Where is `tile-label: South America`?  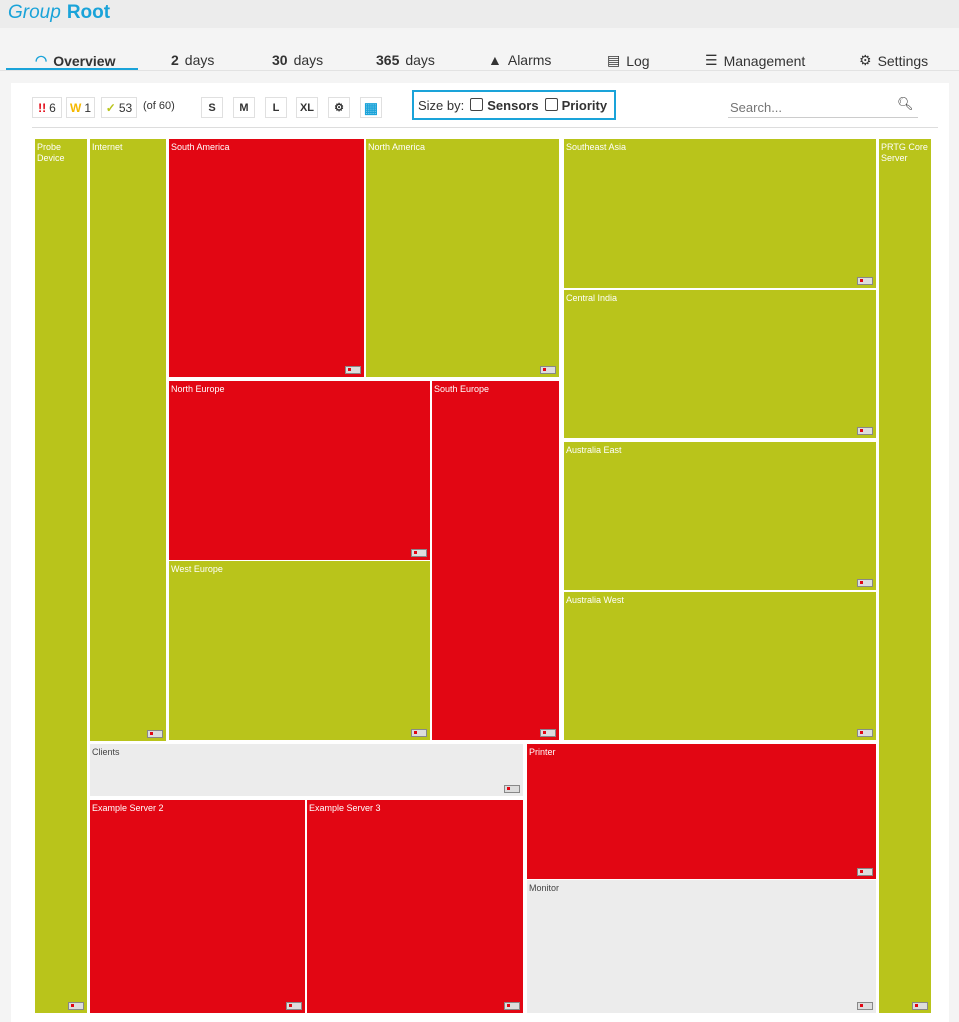
tile-label: South America is located at coordinates (200, 147).